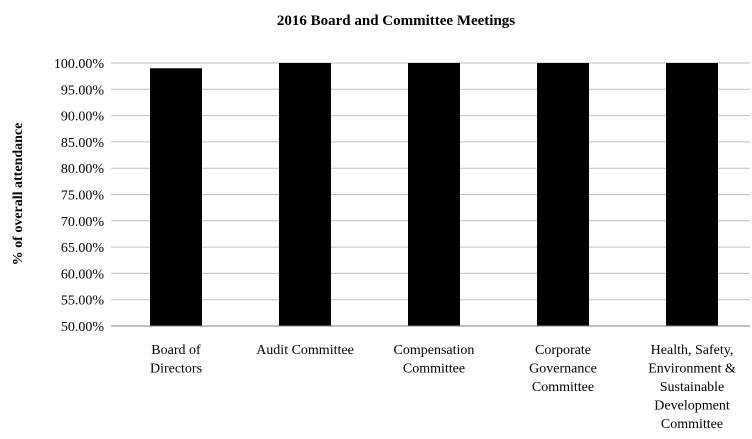 The image size is (752, 439). Describe the element at coordinates (79, 64) in the screenshot. I see `y-tick-label: 100.00%` at that location.